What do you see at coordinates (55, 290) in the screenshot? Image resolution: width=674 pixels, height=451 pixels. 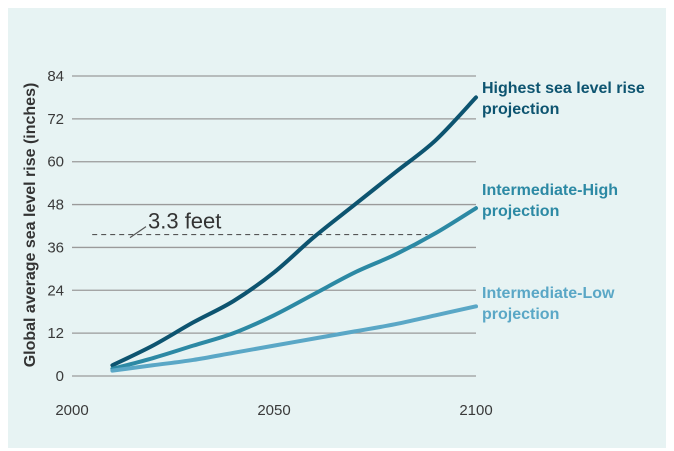 I see `y-tick-label: 24` at bounding box center [55, 290].